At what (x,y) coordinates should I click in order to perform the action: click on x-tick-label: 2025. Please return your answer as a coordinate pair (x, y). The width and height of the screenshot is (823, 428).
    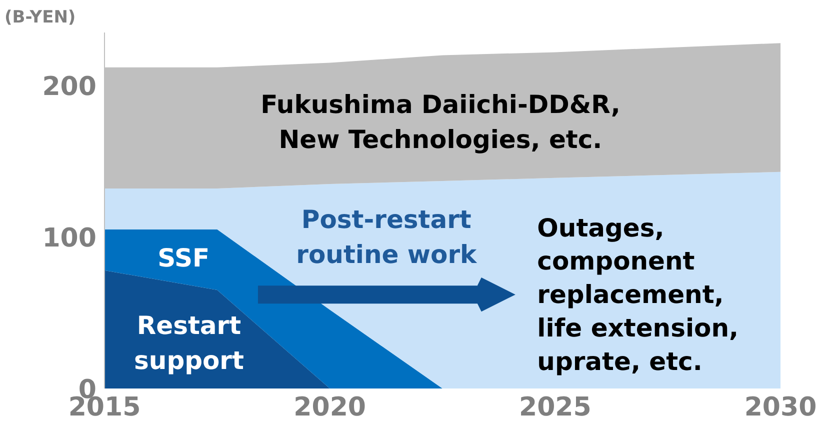
    Looking at the image, I should click on (555, 407).